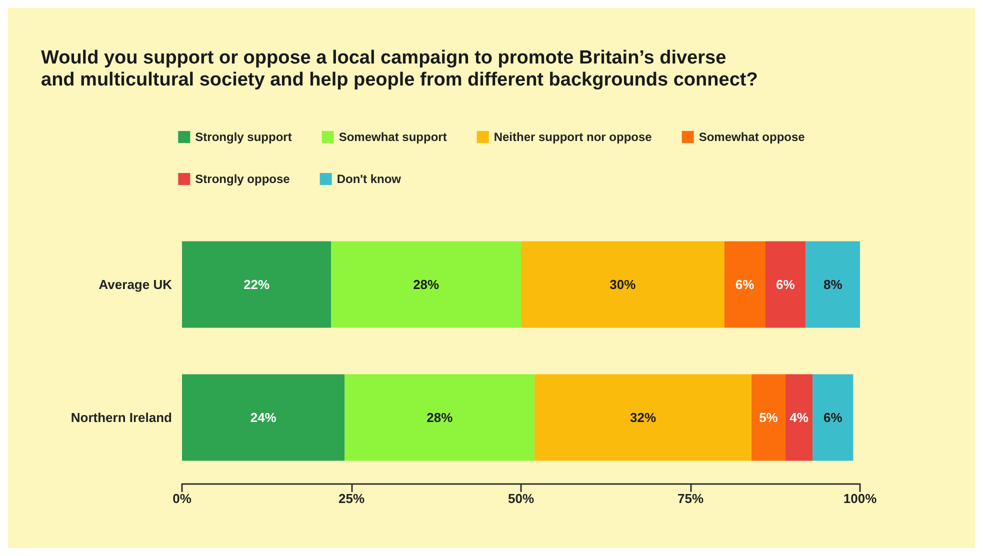  What do you see at coordinates (121, 417) in the screenshot?
I see `y-tick-label: Northern Ireland` at bounding box center [121, 417].